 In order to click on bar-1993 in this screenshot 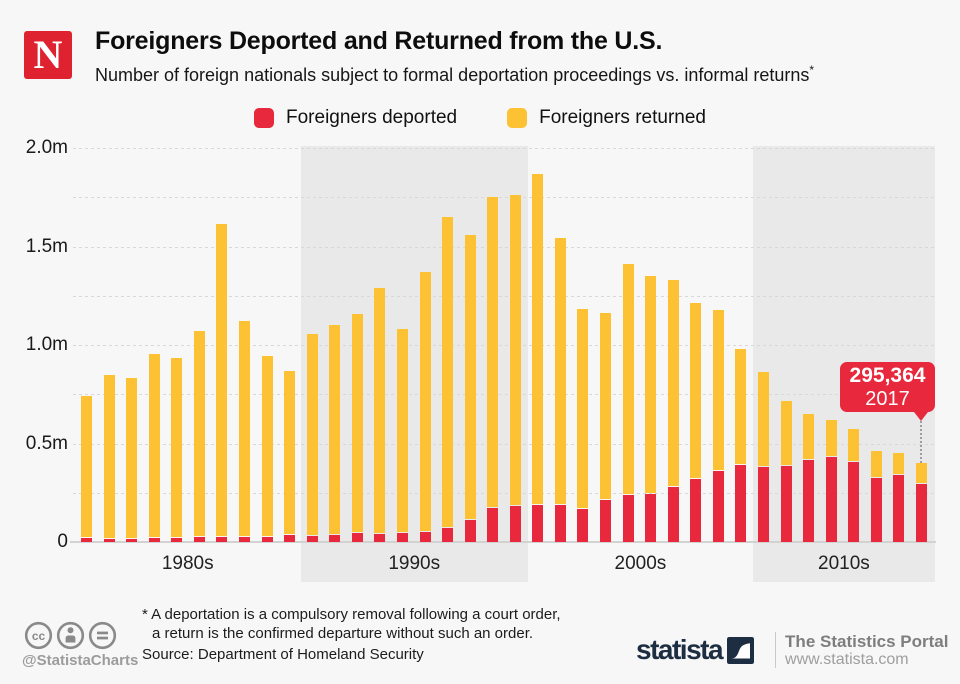, I will do `click(380, 414)`.